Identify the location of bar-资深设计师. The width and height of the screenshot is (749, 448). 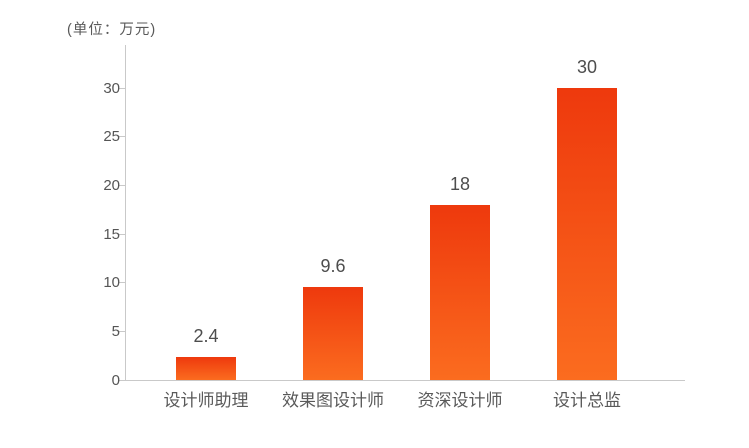
(460, 292).